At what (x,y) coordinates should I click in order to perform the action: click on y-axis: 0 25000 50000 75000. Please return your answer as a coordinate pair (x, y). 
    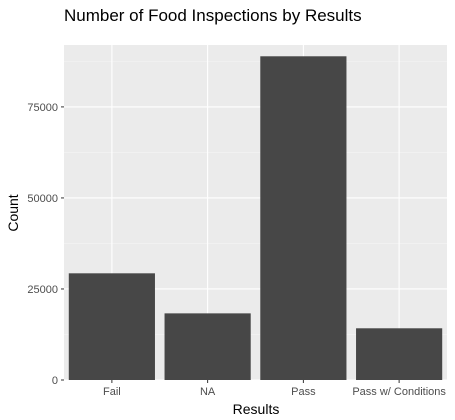
    Looking at the image, I should click on (45, 244).